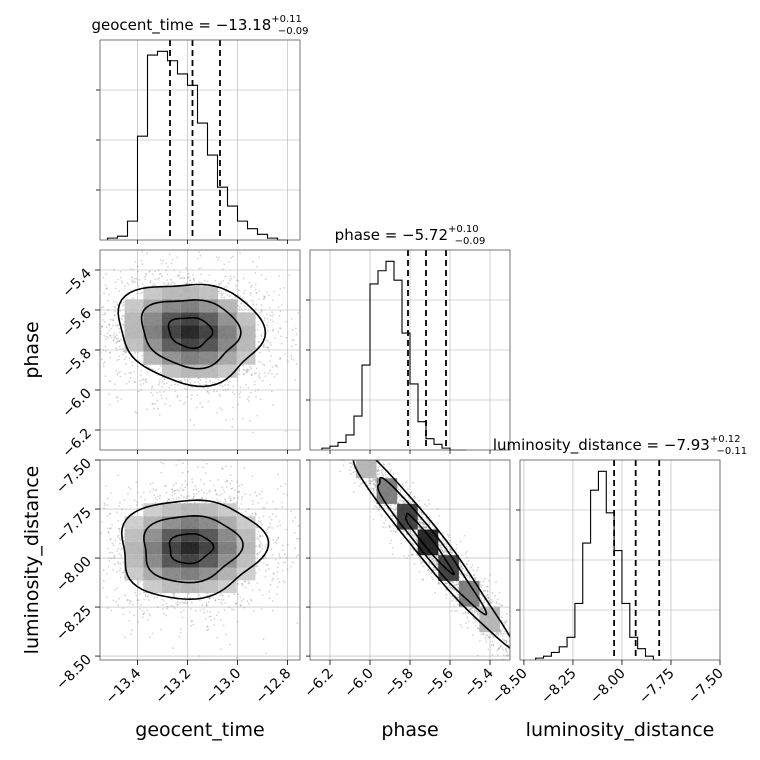 The height and width of the screenshot is (760, 760). I want to click on contour-level, so click(195, 550).